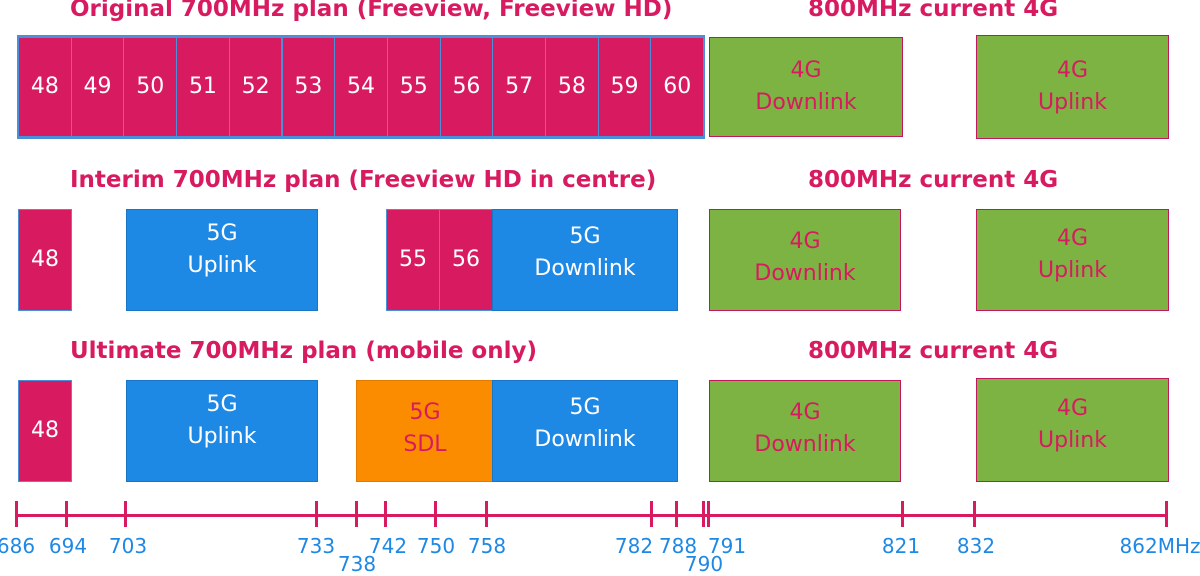  What do you see at coordinates (678, 546) in the screenshot?
I see `axis-tick-label-788: 788` at bounding box center [678, 546].